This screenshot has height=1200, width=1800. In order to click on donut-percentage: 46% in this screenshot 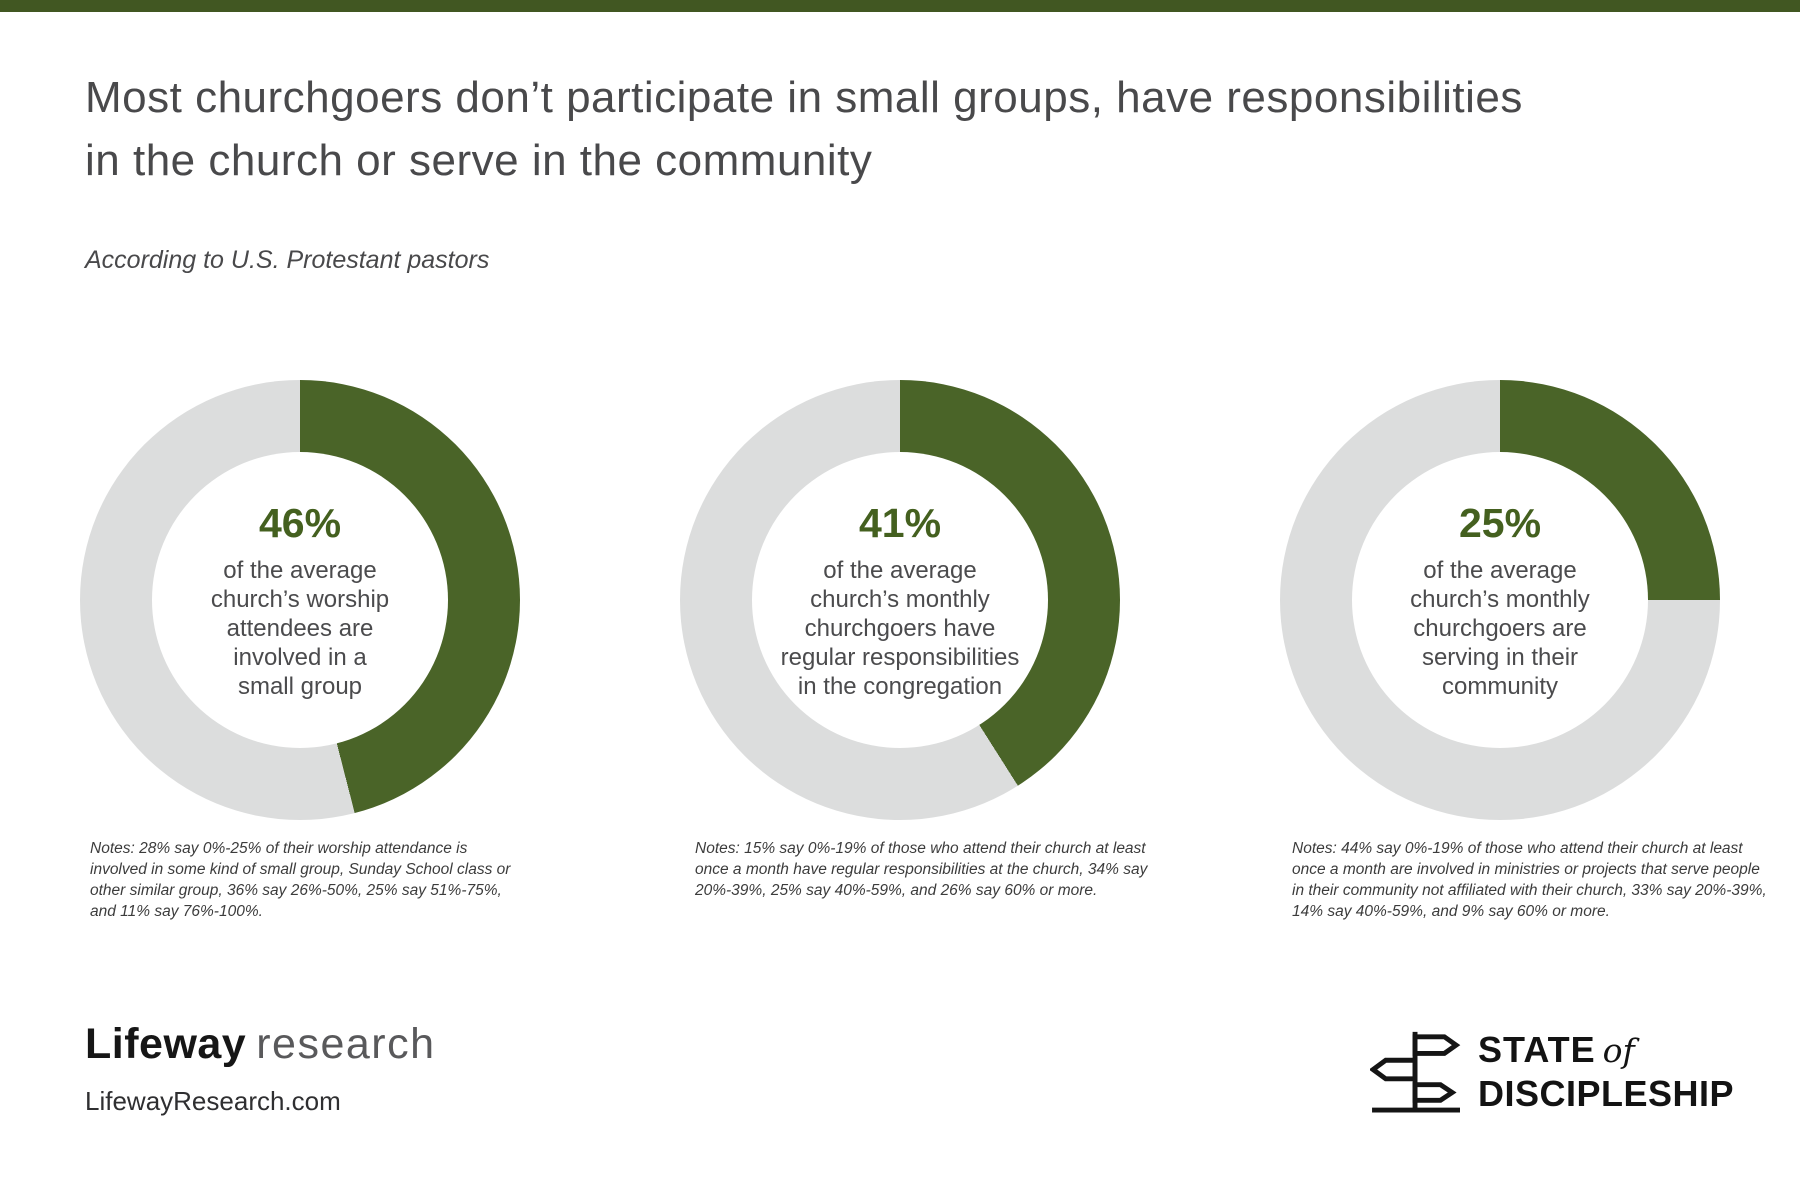, I will do `click(300, 522)`.